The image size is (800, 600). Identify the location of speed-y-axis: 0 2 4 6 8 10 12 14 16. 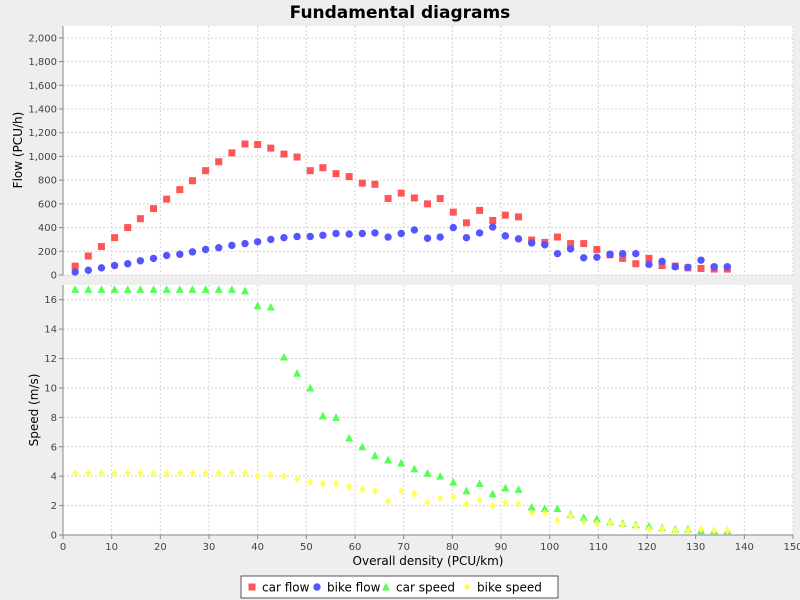
(54, 413).